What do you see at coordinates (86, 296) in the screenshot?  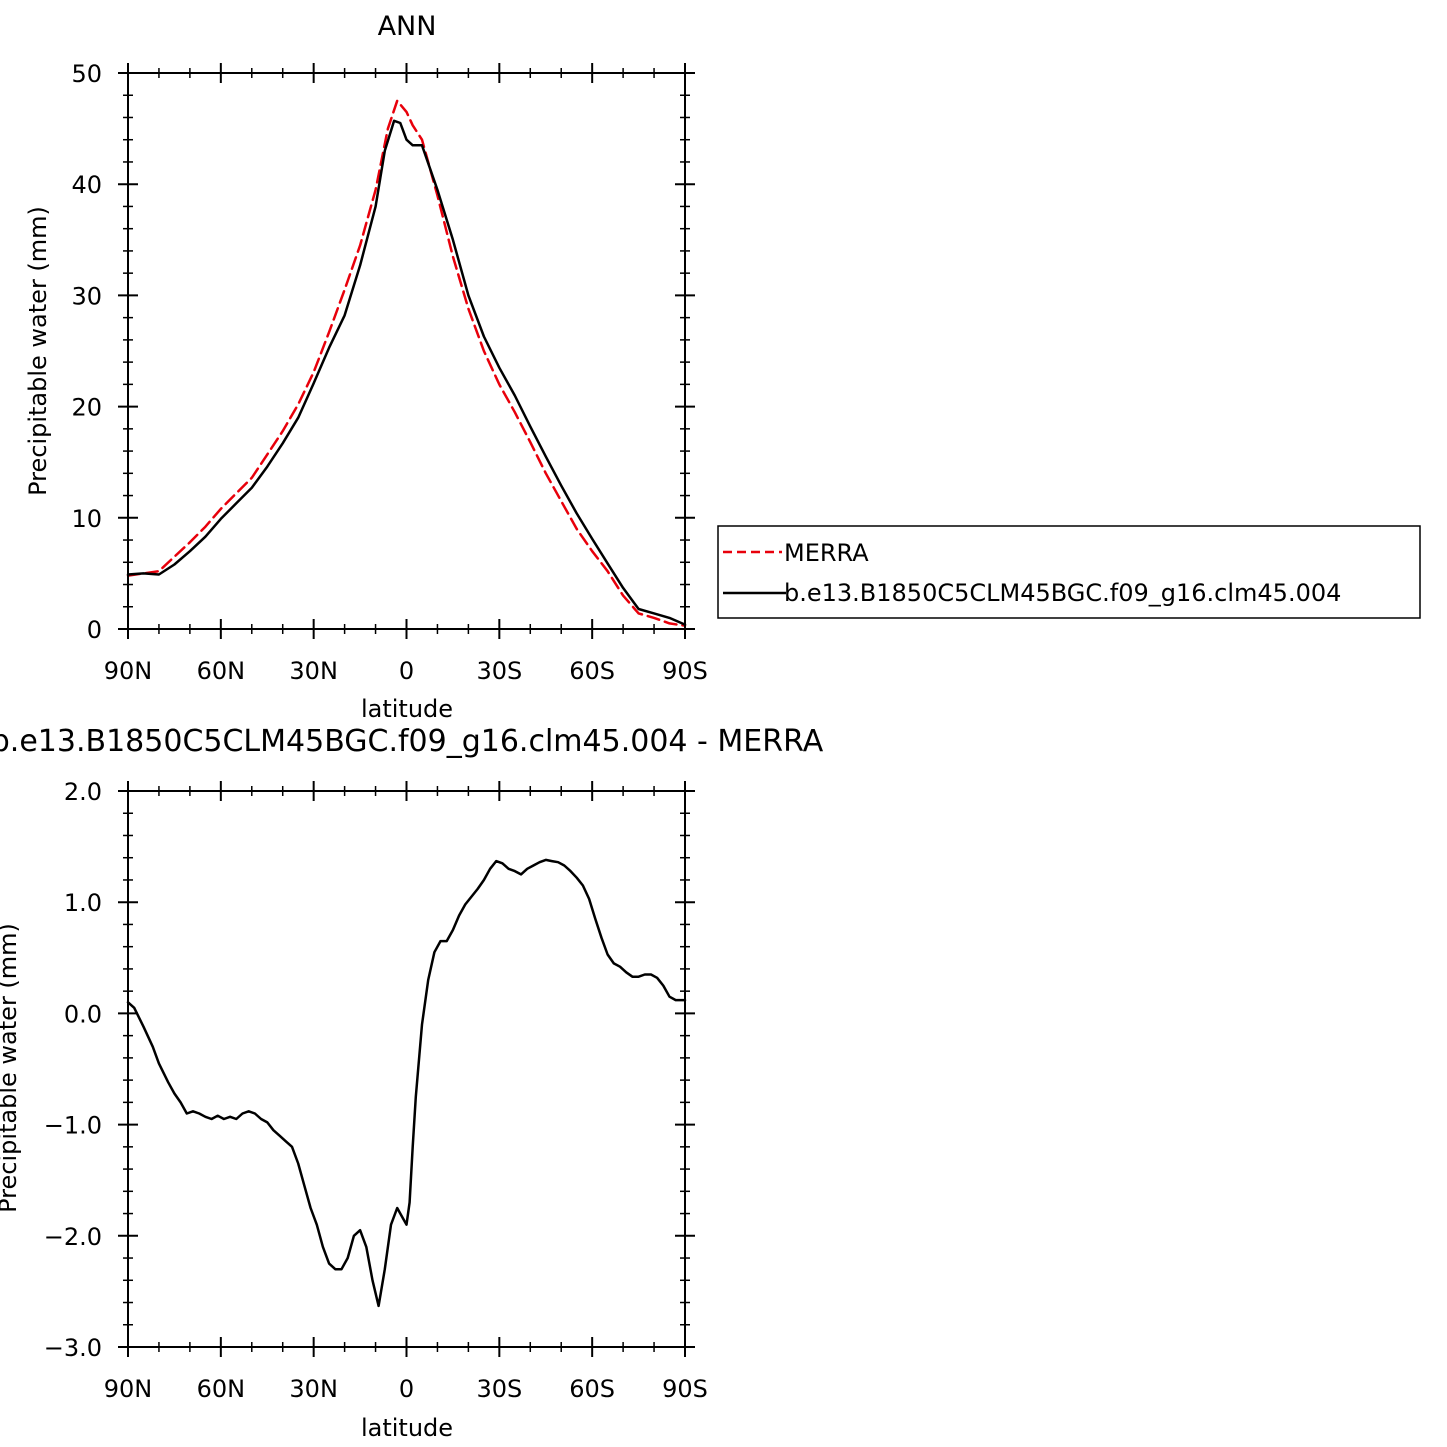 I see `y-tick-label: 30` at bounding box center [86, 296].